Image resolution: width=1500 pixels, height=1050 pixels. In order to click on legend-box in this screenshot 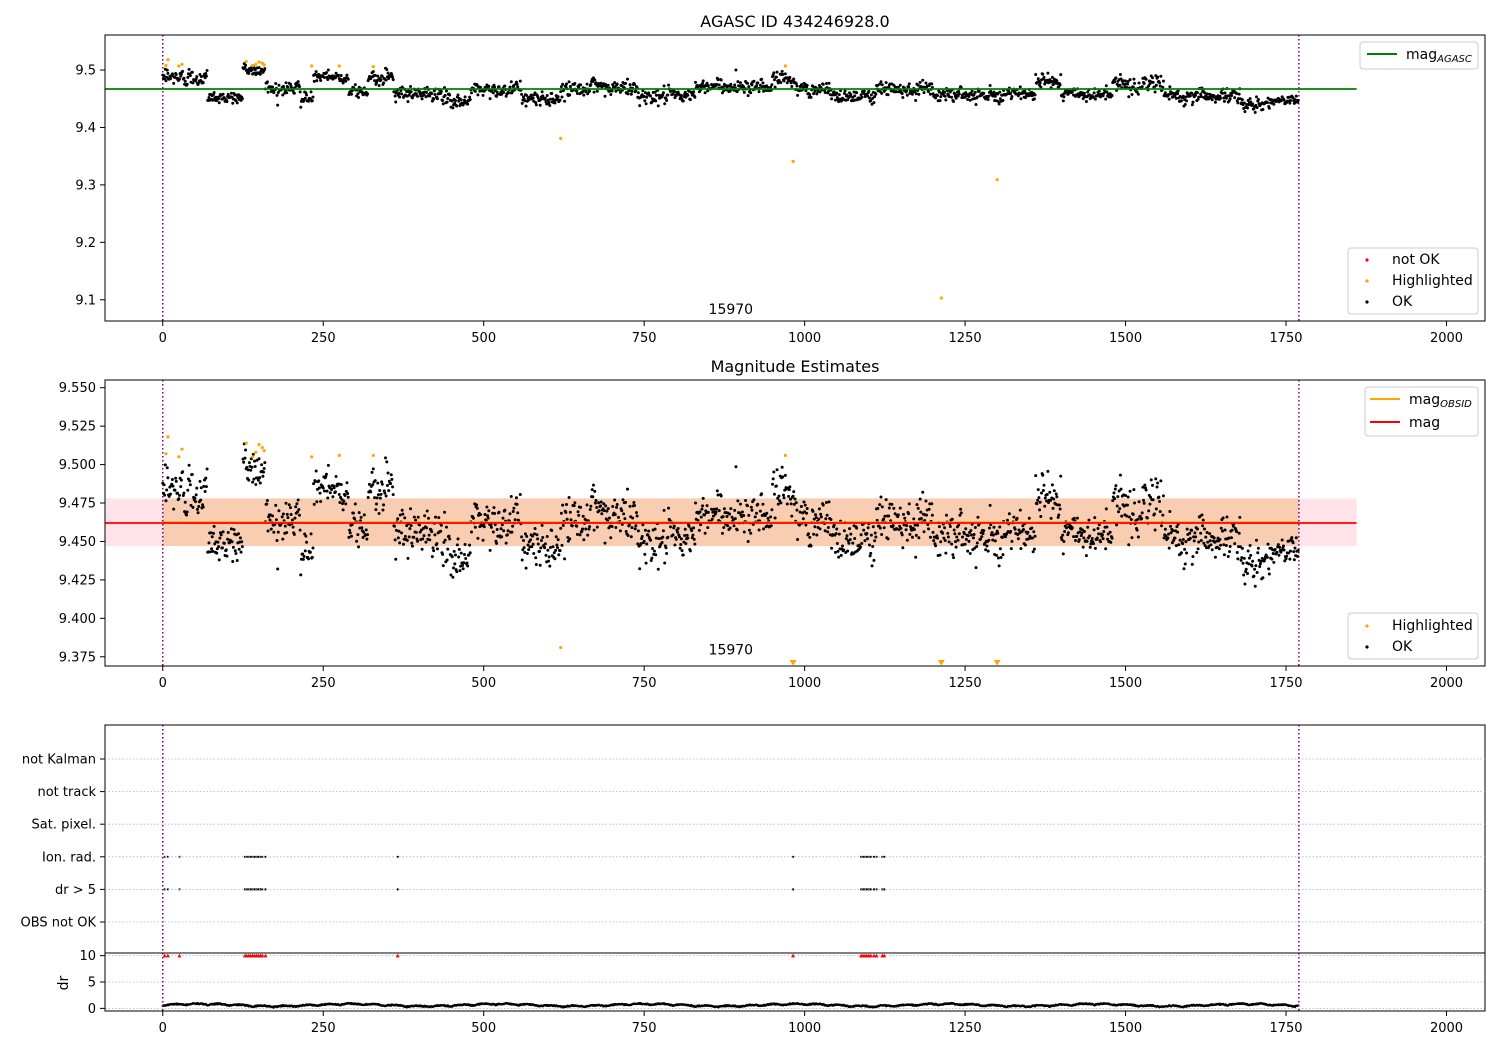, I will do `click(1419, 55)`.